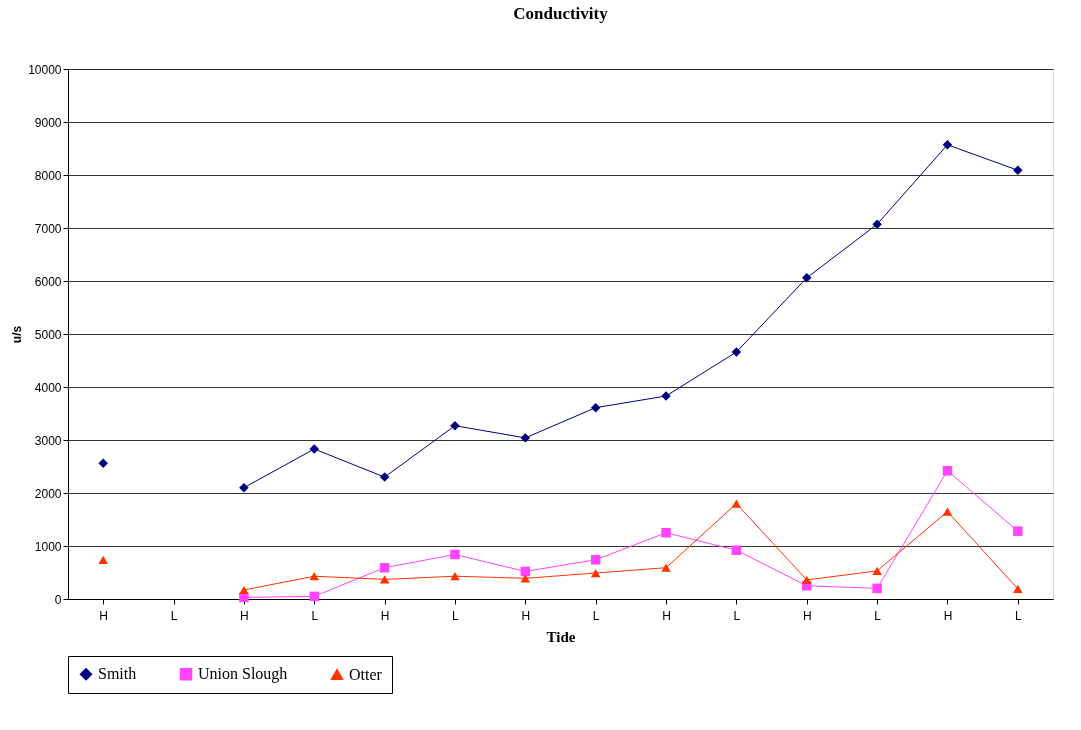 Image resolution: width=1081 pixels, height=730 pixels. Describe the element at coordinates (48, 334) in the screenshot. I see `y-tick-label: 5000` at that location.